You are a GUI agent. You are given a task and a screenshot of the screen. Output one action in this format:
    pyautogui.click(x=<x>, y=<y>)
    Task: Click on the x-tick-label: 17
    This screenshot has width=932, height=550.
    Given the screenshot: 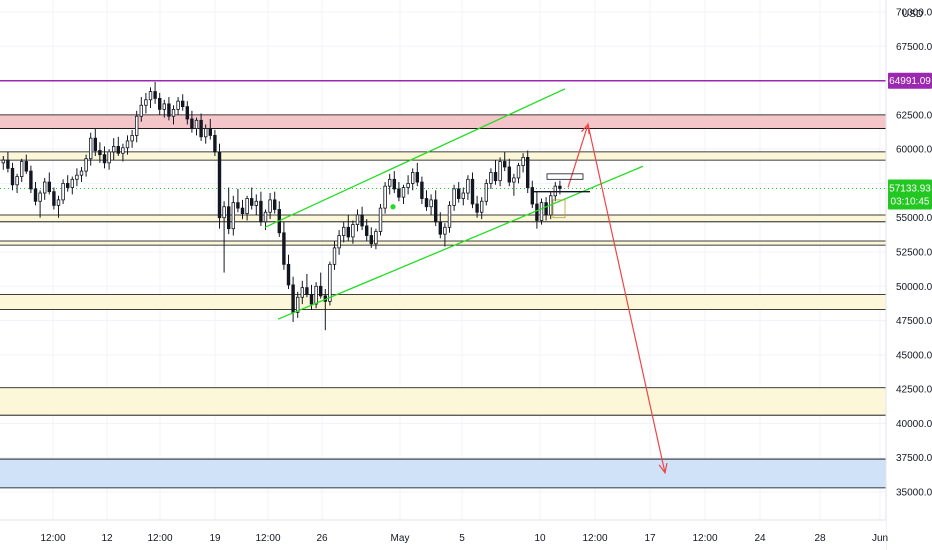 What is the action you would take?
    pyautogui.click(x=650, y=538)
    